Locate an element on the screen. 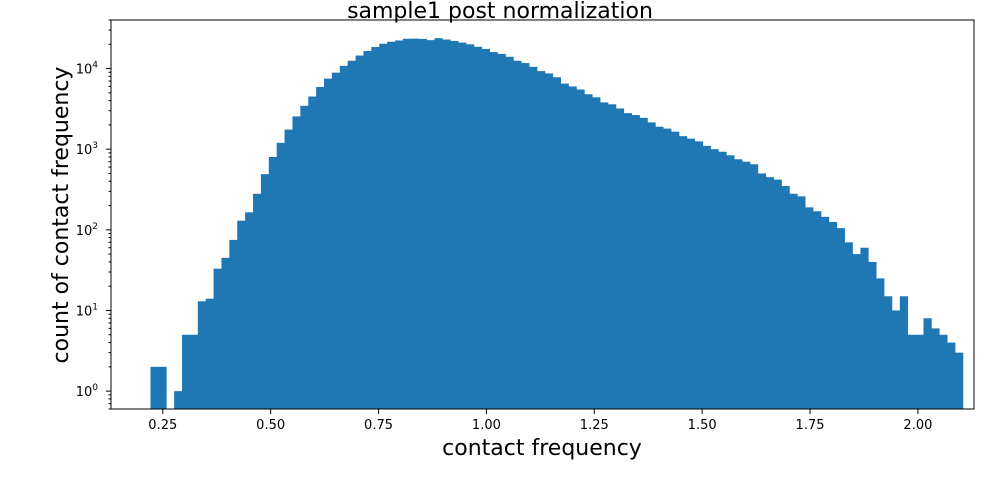 The width and height of the screenshot is (1000, 500). x-tick-label: 1.50 is located at coordinates (702, 425).